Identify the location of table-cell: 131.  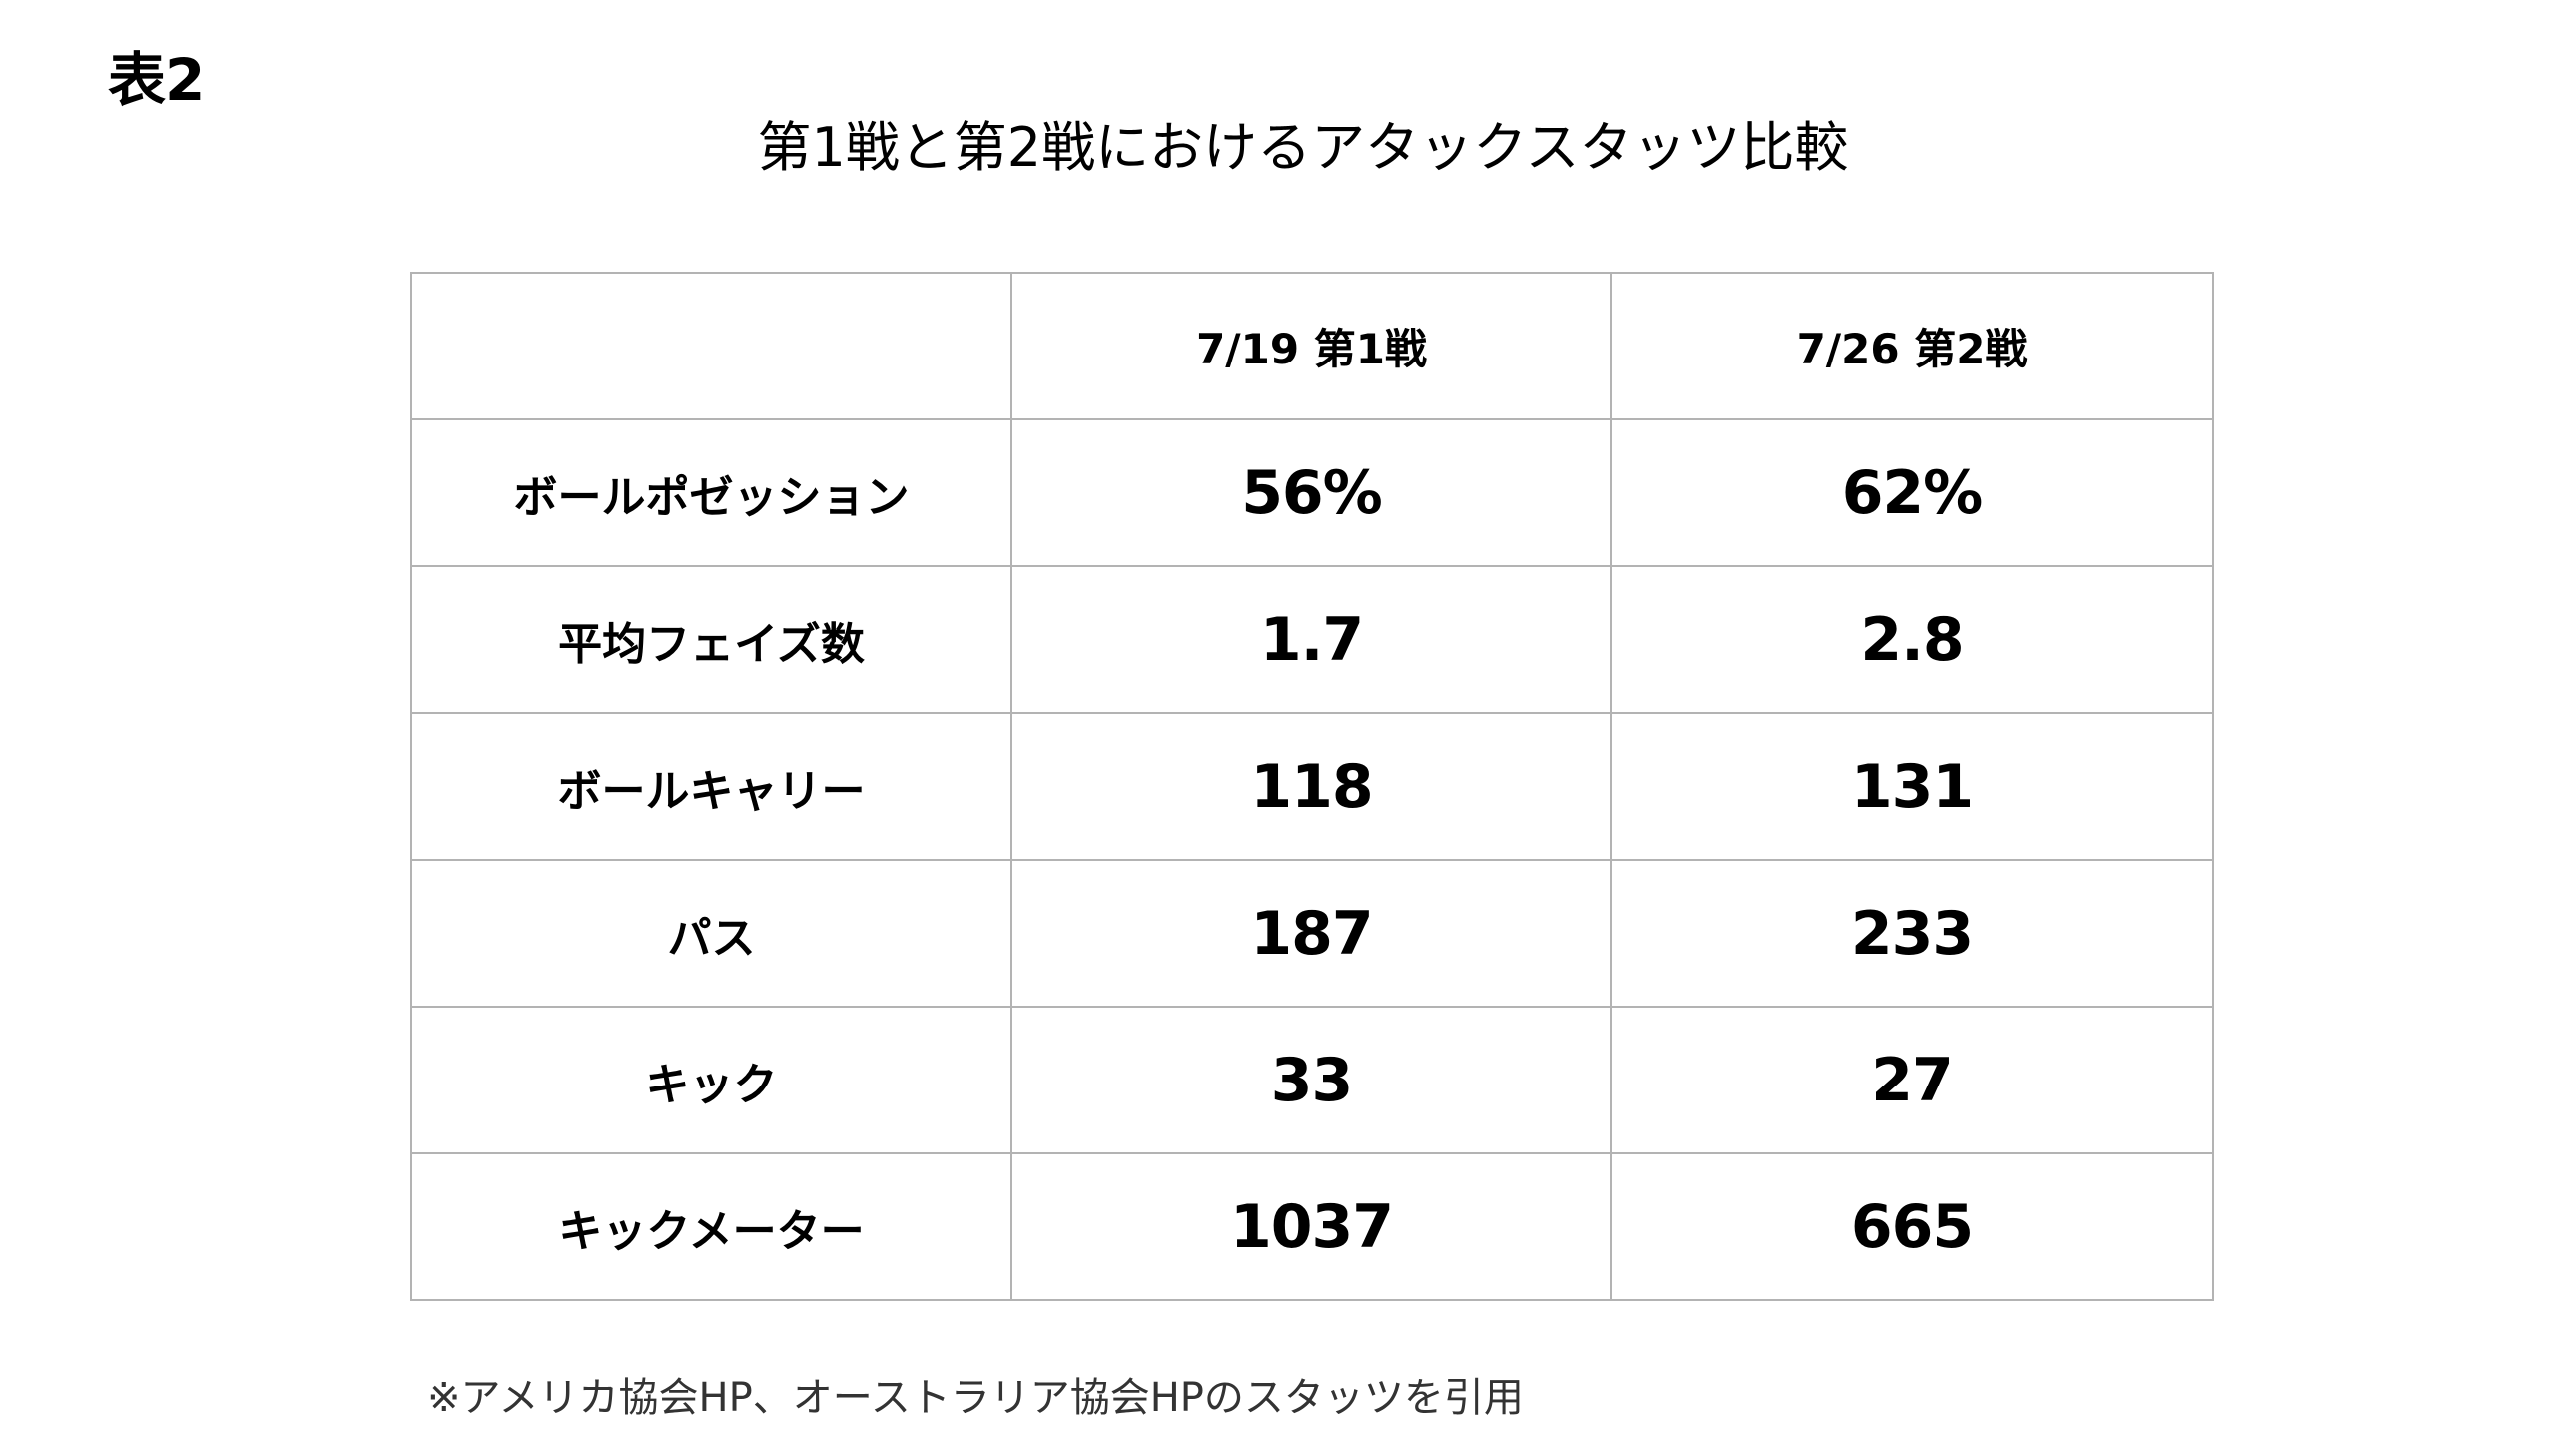
(1912, 786).